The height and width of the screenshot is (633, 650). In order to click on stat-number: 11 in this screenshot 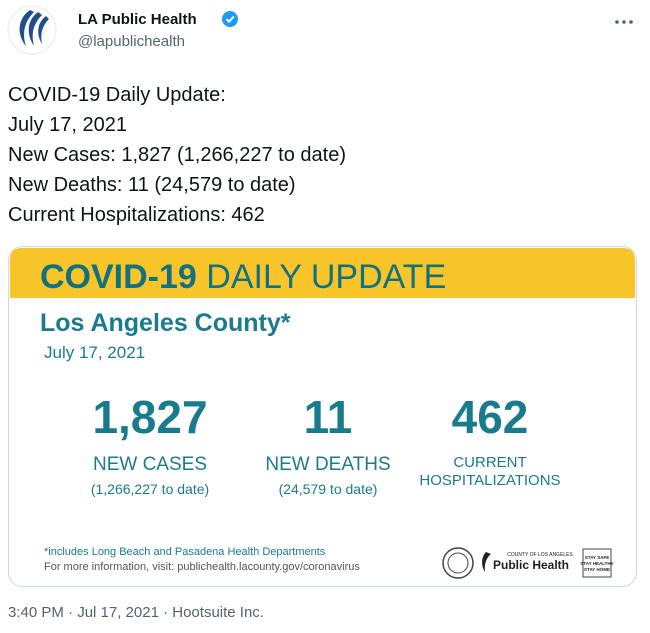, I will do `click(328, 417)`.